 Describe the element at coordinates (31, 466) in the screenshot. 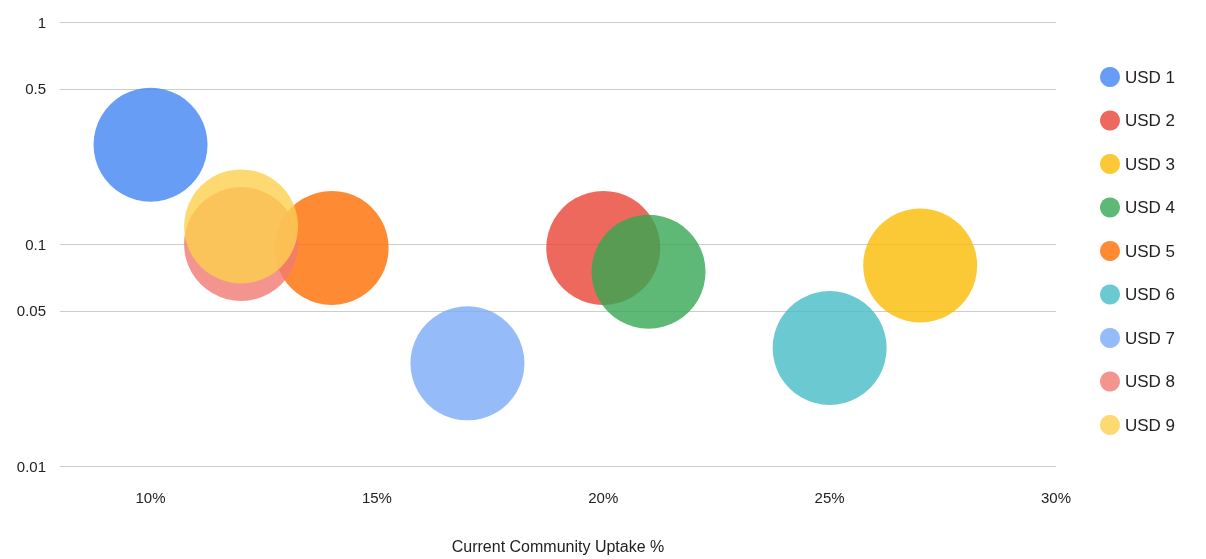

I see `y-tick-label: 0.01` at that location.